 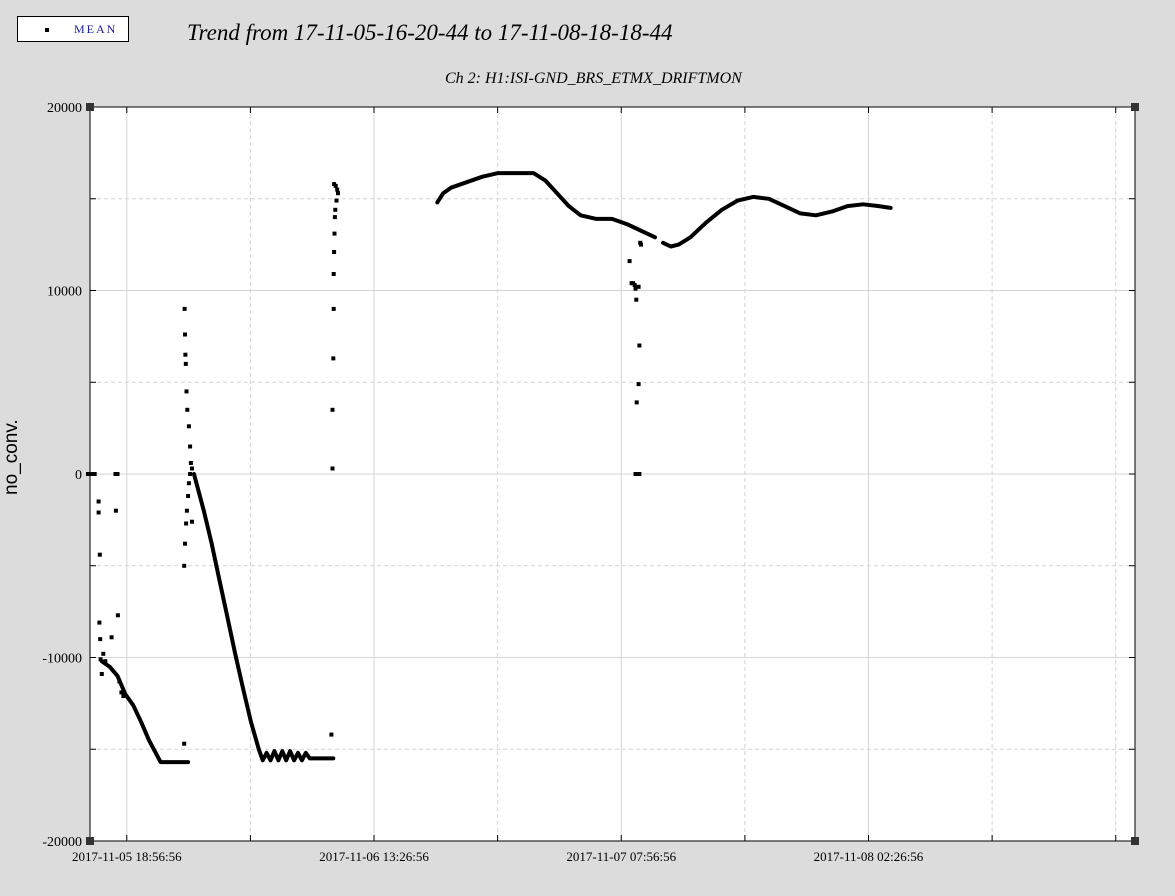 What do you see at coordinates (62, 659) in the screenshot?
I see `y-tick-label: -10000` at bounding box center [62, 659].